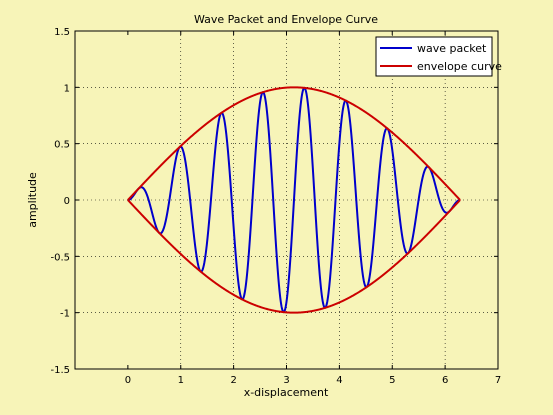 The width and height of the screenshot is (553, 415). I want to click on legend: wave packet envelope curve, so click(438, 56).